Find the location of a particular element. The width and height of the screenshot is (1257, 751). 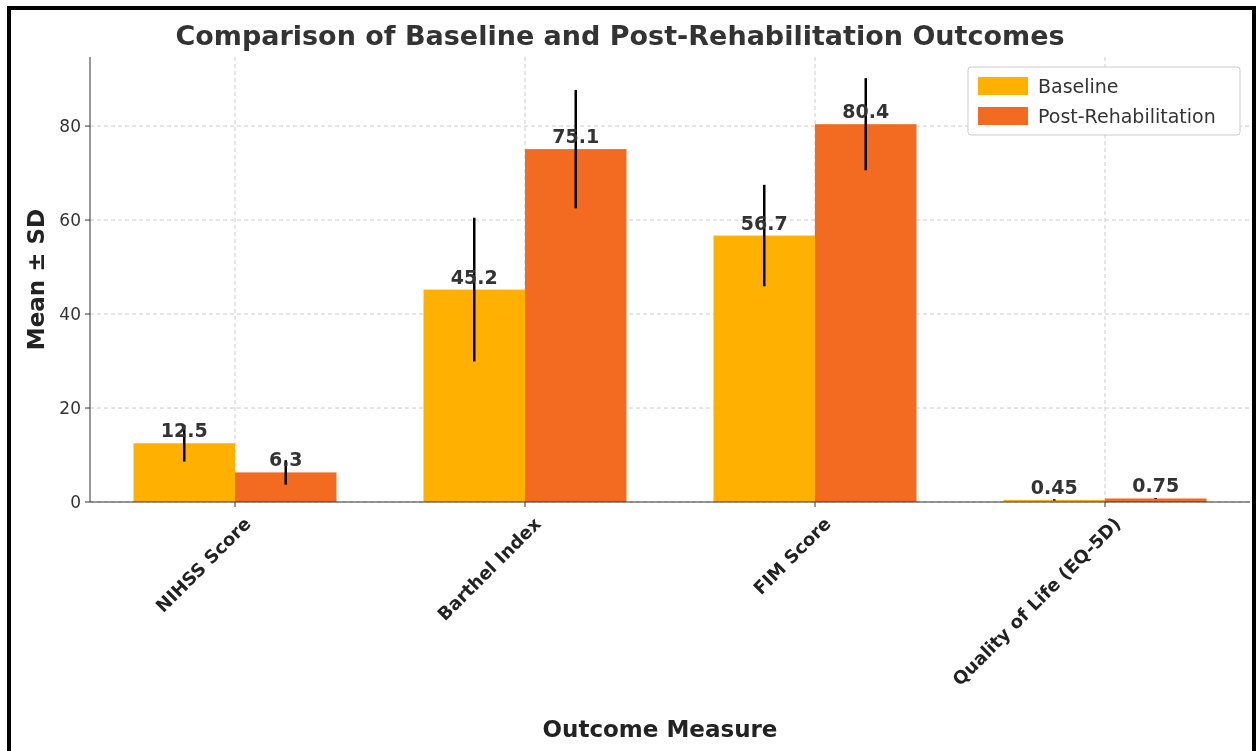

data-label: 6.3 is located at coordinates (285, 459).